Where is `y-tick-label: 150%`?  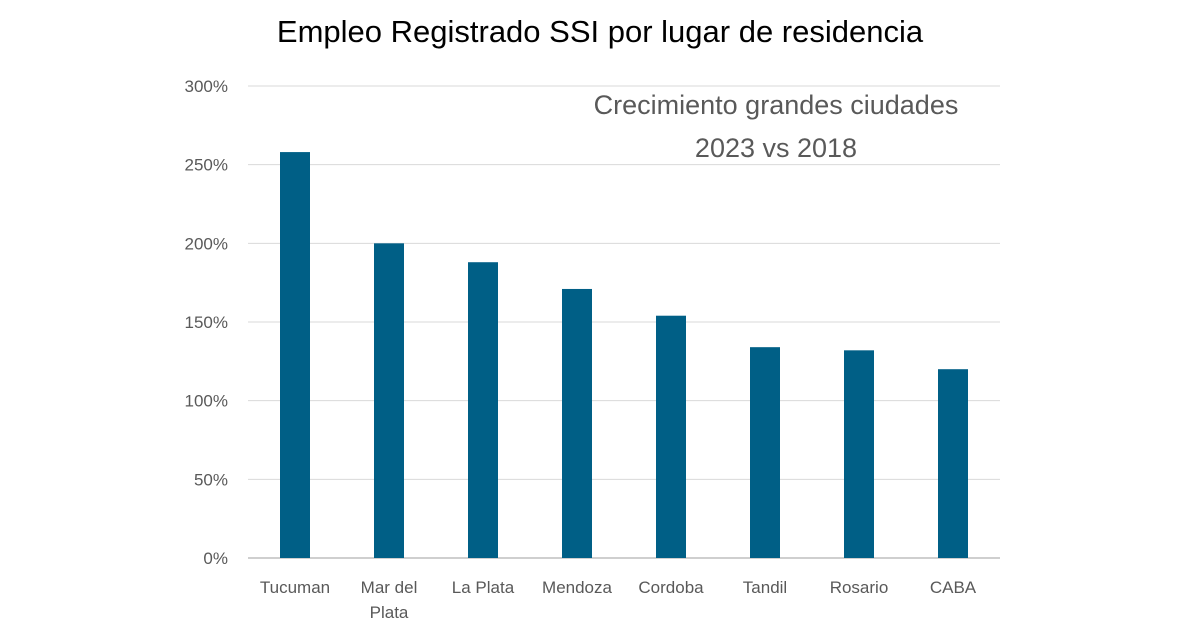 y-tick-label: 150% is located at coordinates (206, 322).